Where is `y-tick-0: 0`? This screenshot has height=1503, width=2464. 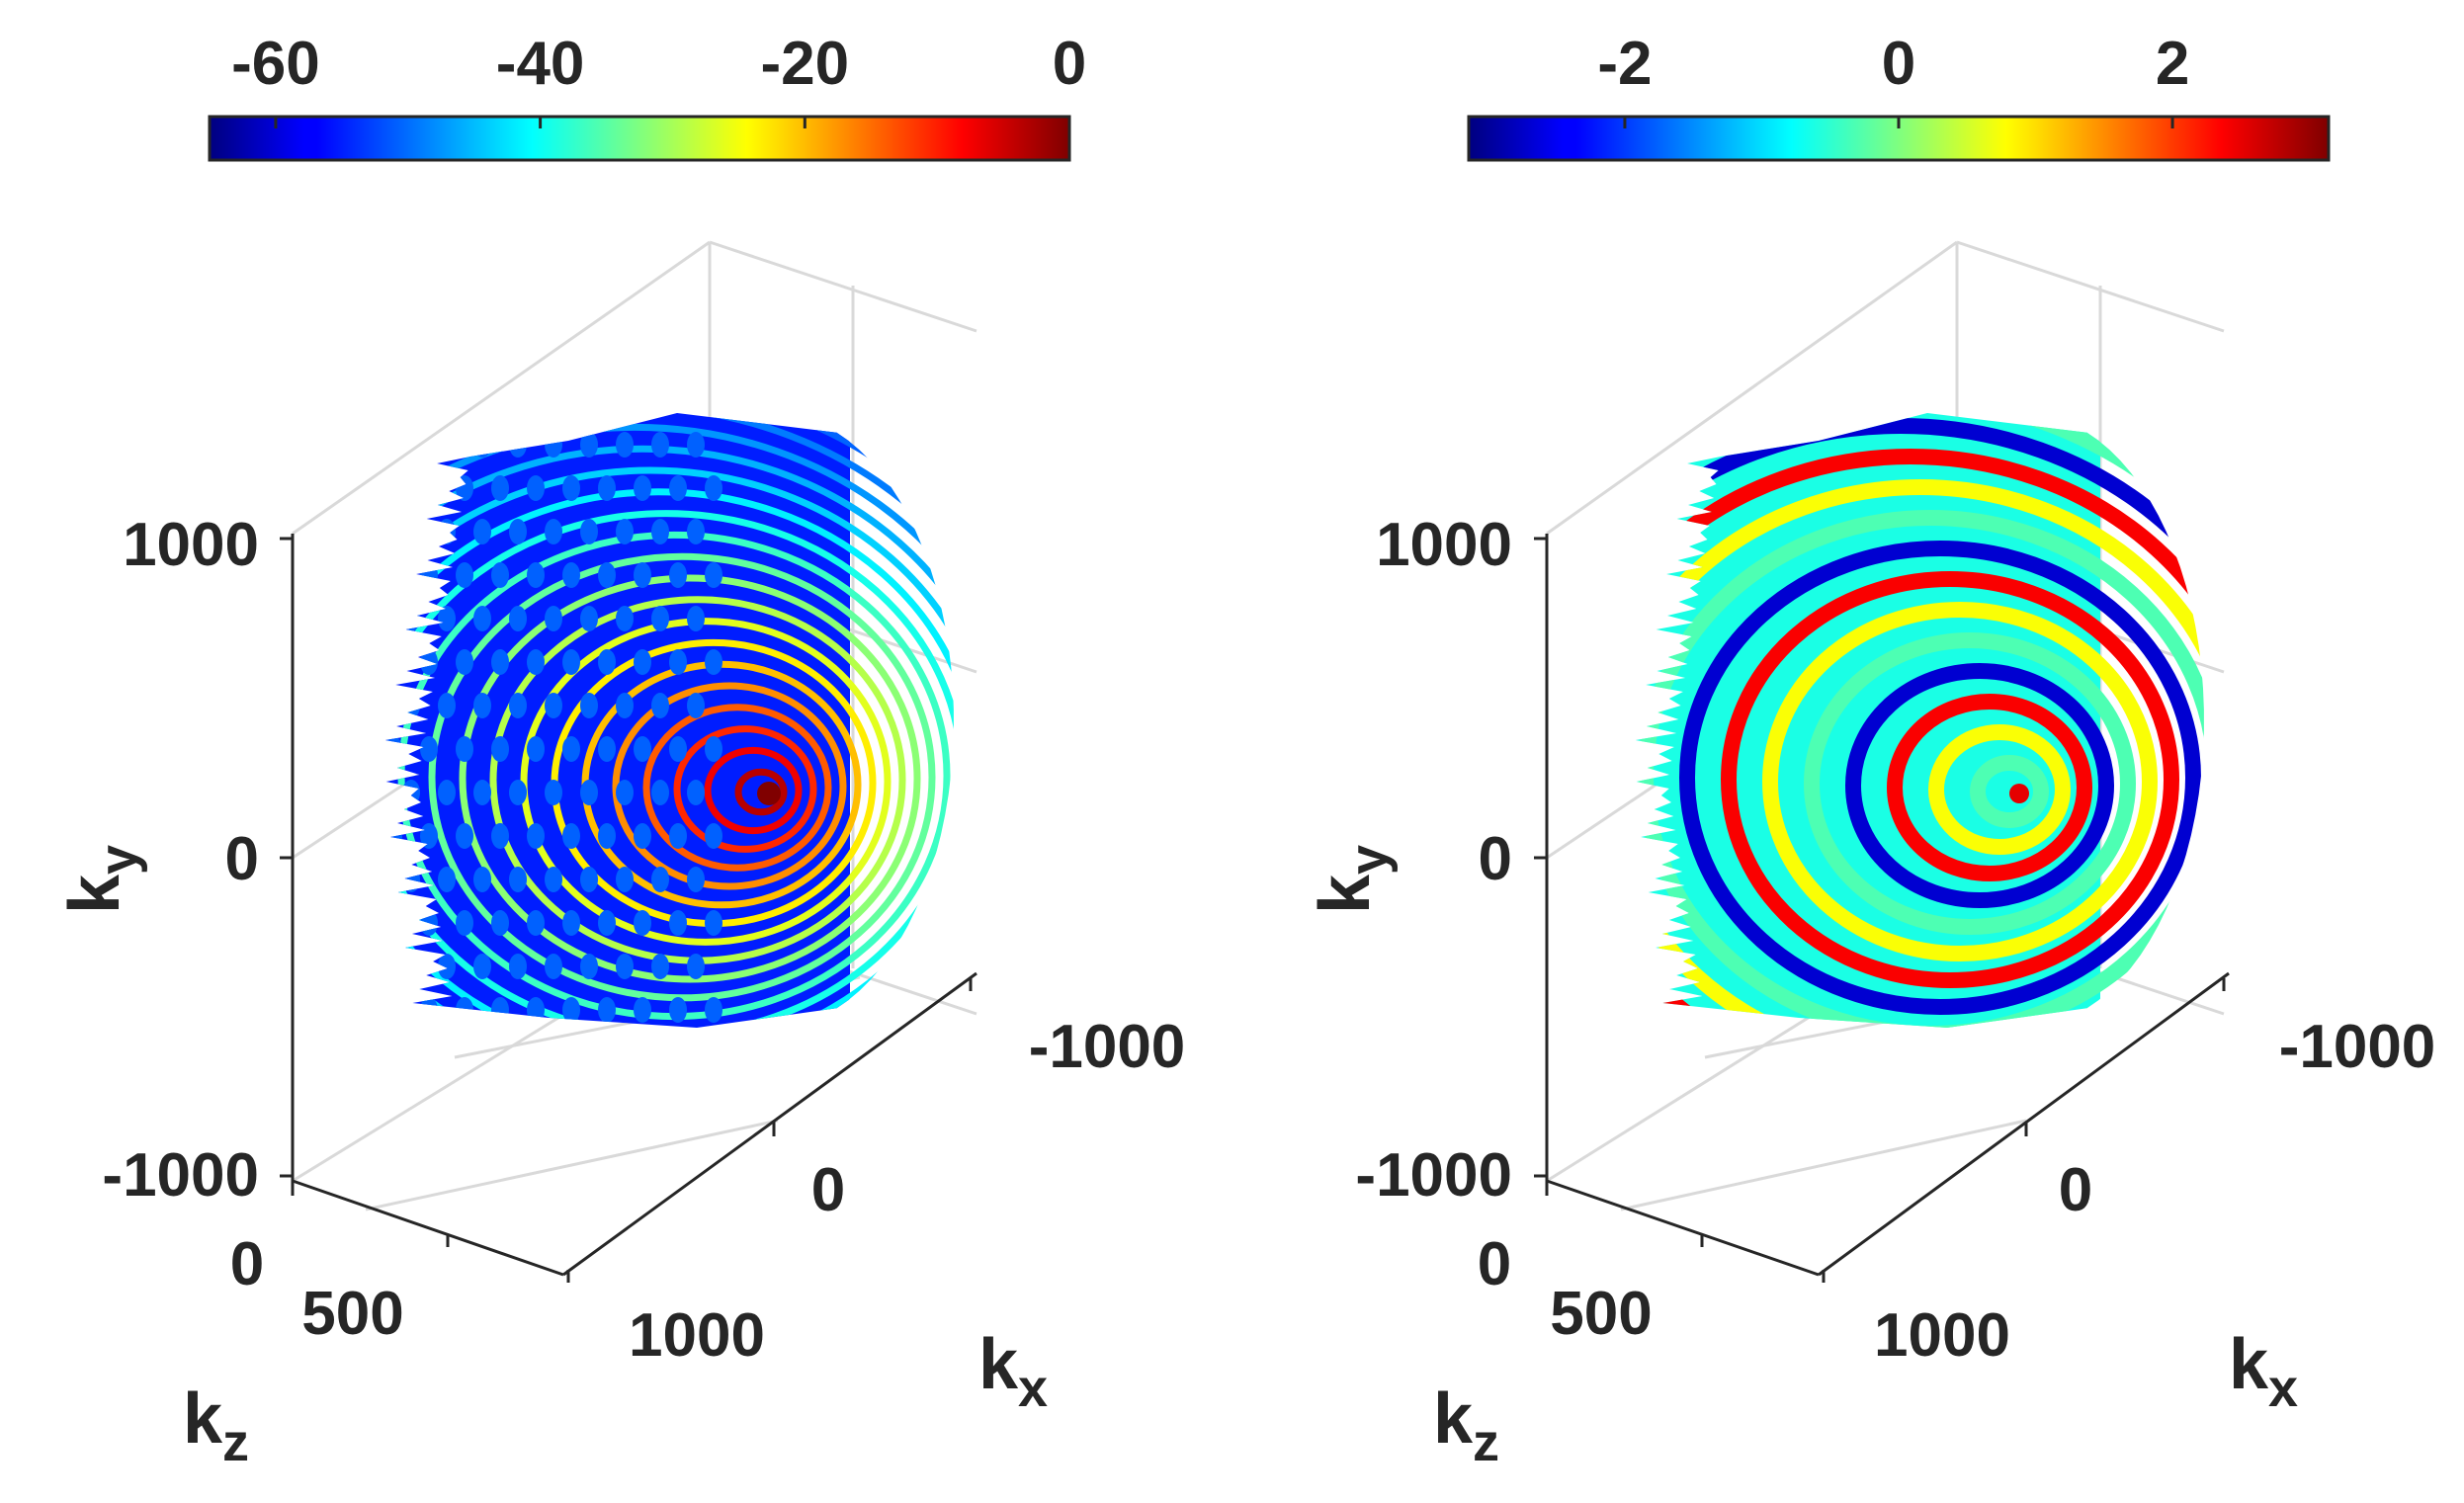
y-tick-0: 0 is located at coordinates (242, 859).